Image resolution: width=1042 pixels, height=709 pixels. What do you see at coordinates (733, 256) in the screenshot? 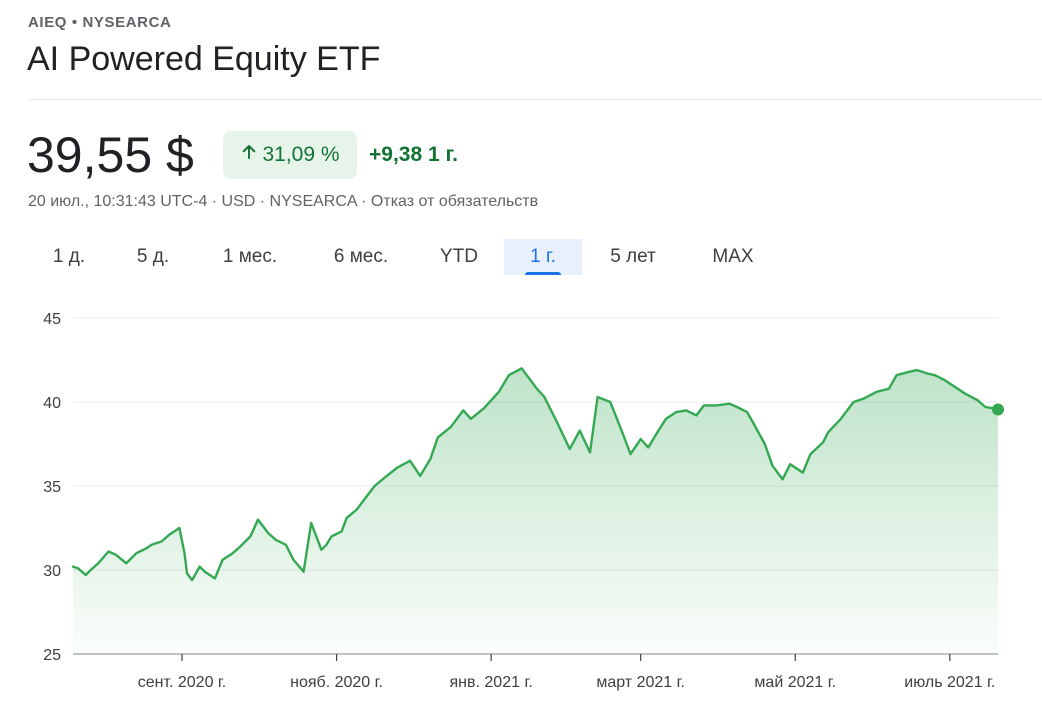
I see `tab-max: MAX` at bounding box center [733, 256].